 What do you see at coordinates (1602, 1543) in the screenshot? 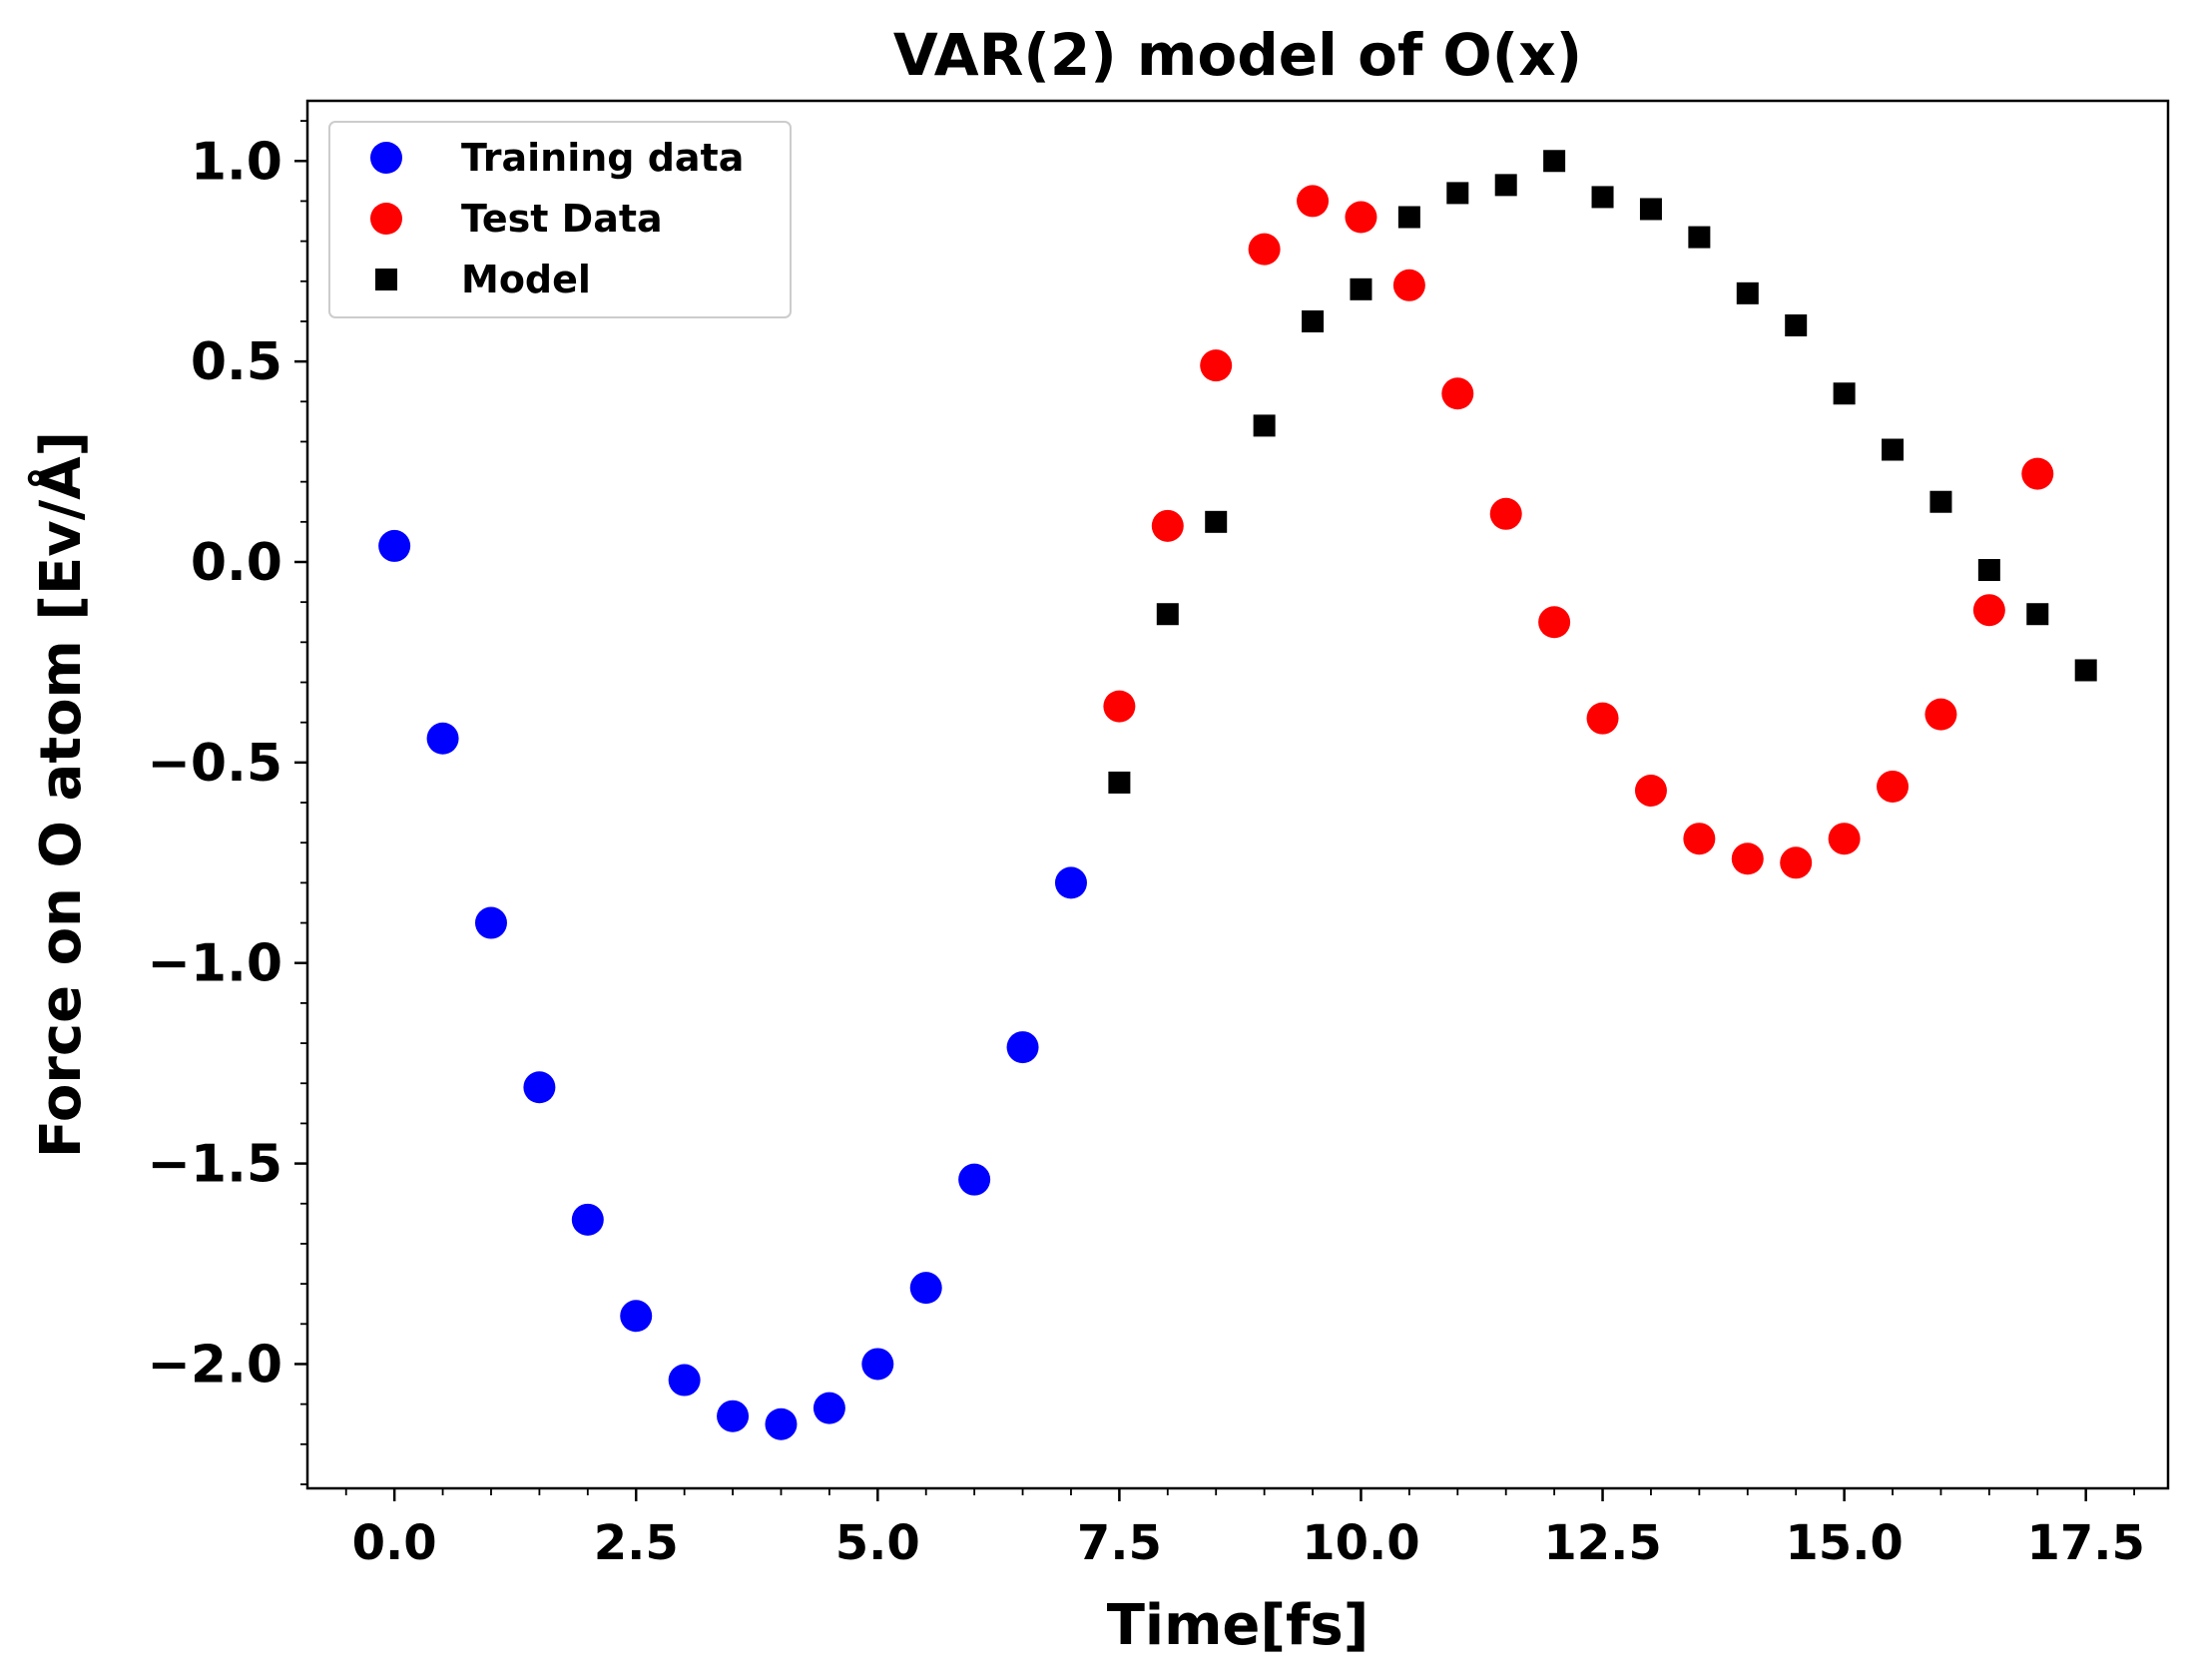
I see `x-tick-label: 12.5` at bounding box center [1602, 1543].